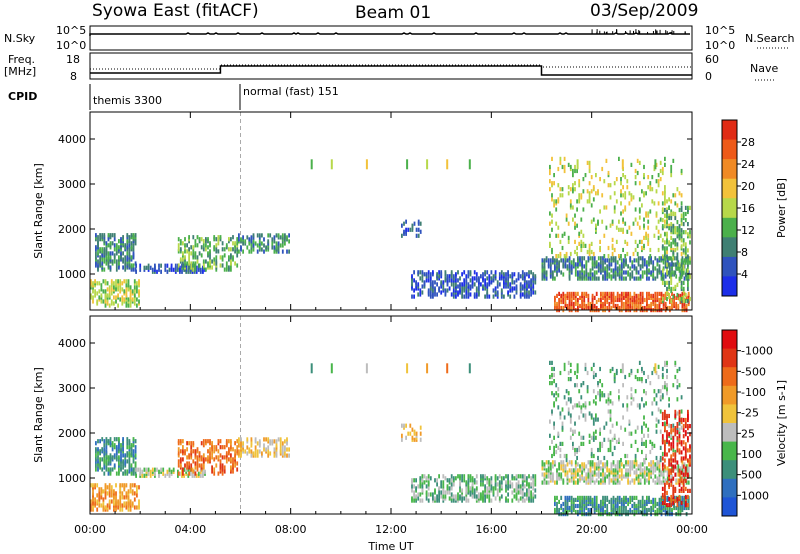 This screenshot has width=800, height=554. Describe the element at coordinates (72, 478) in the screenshot. I see `y-tick-label: 1000` at that location.